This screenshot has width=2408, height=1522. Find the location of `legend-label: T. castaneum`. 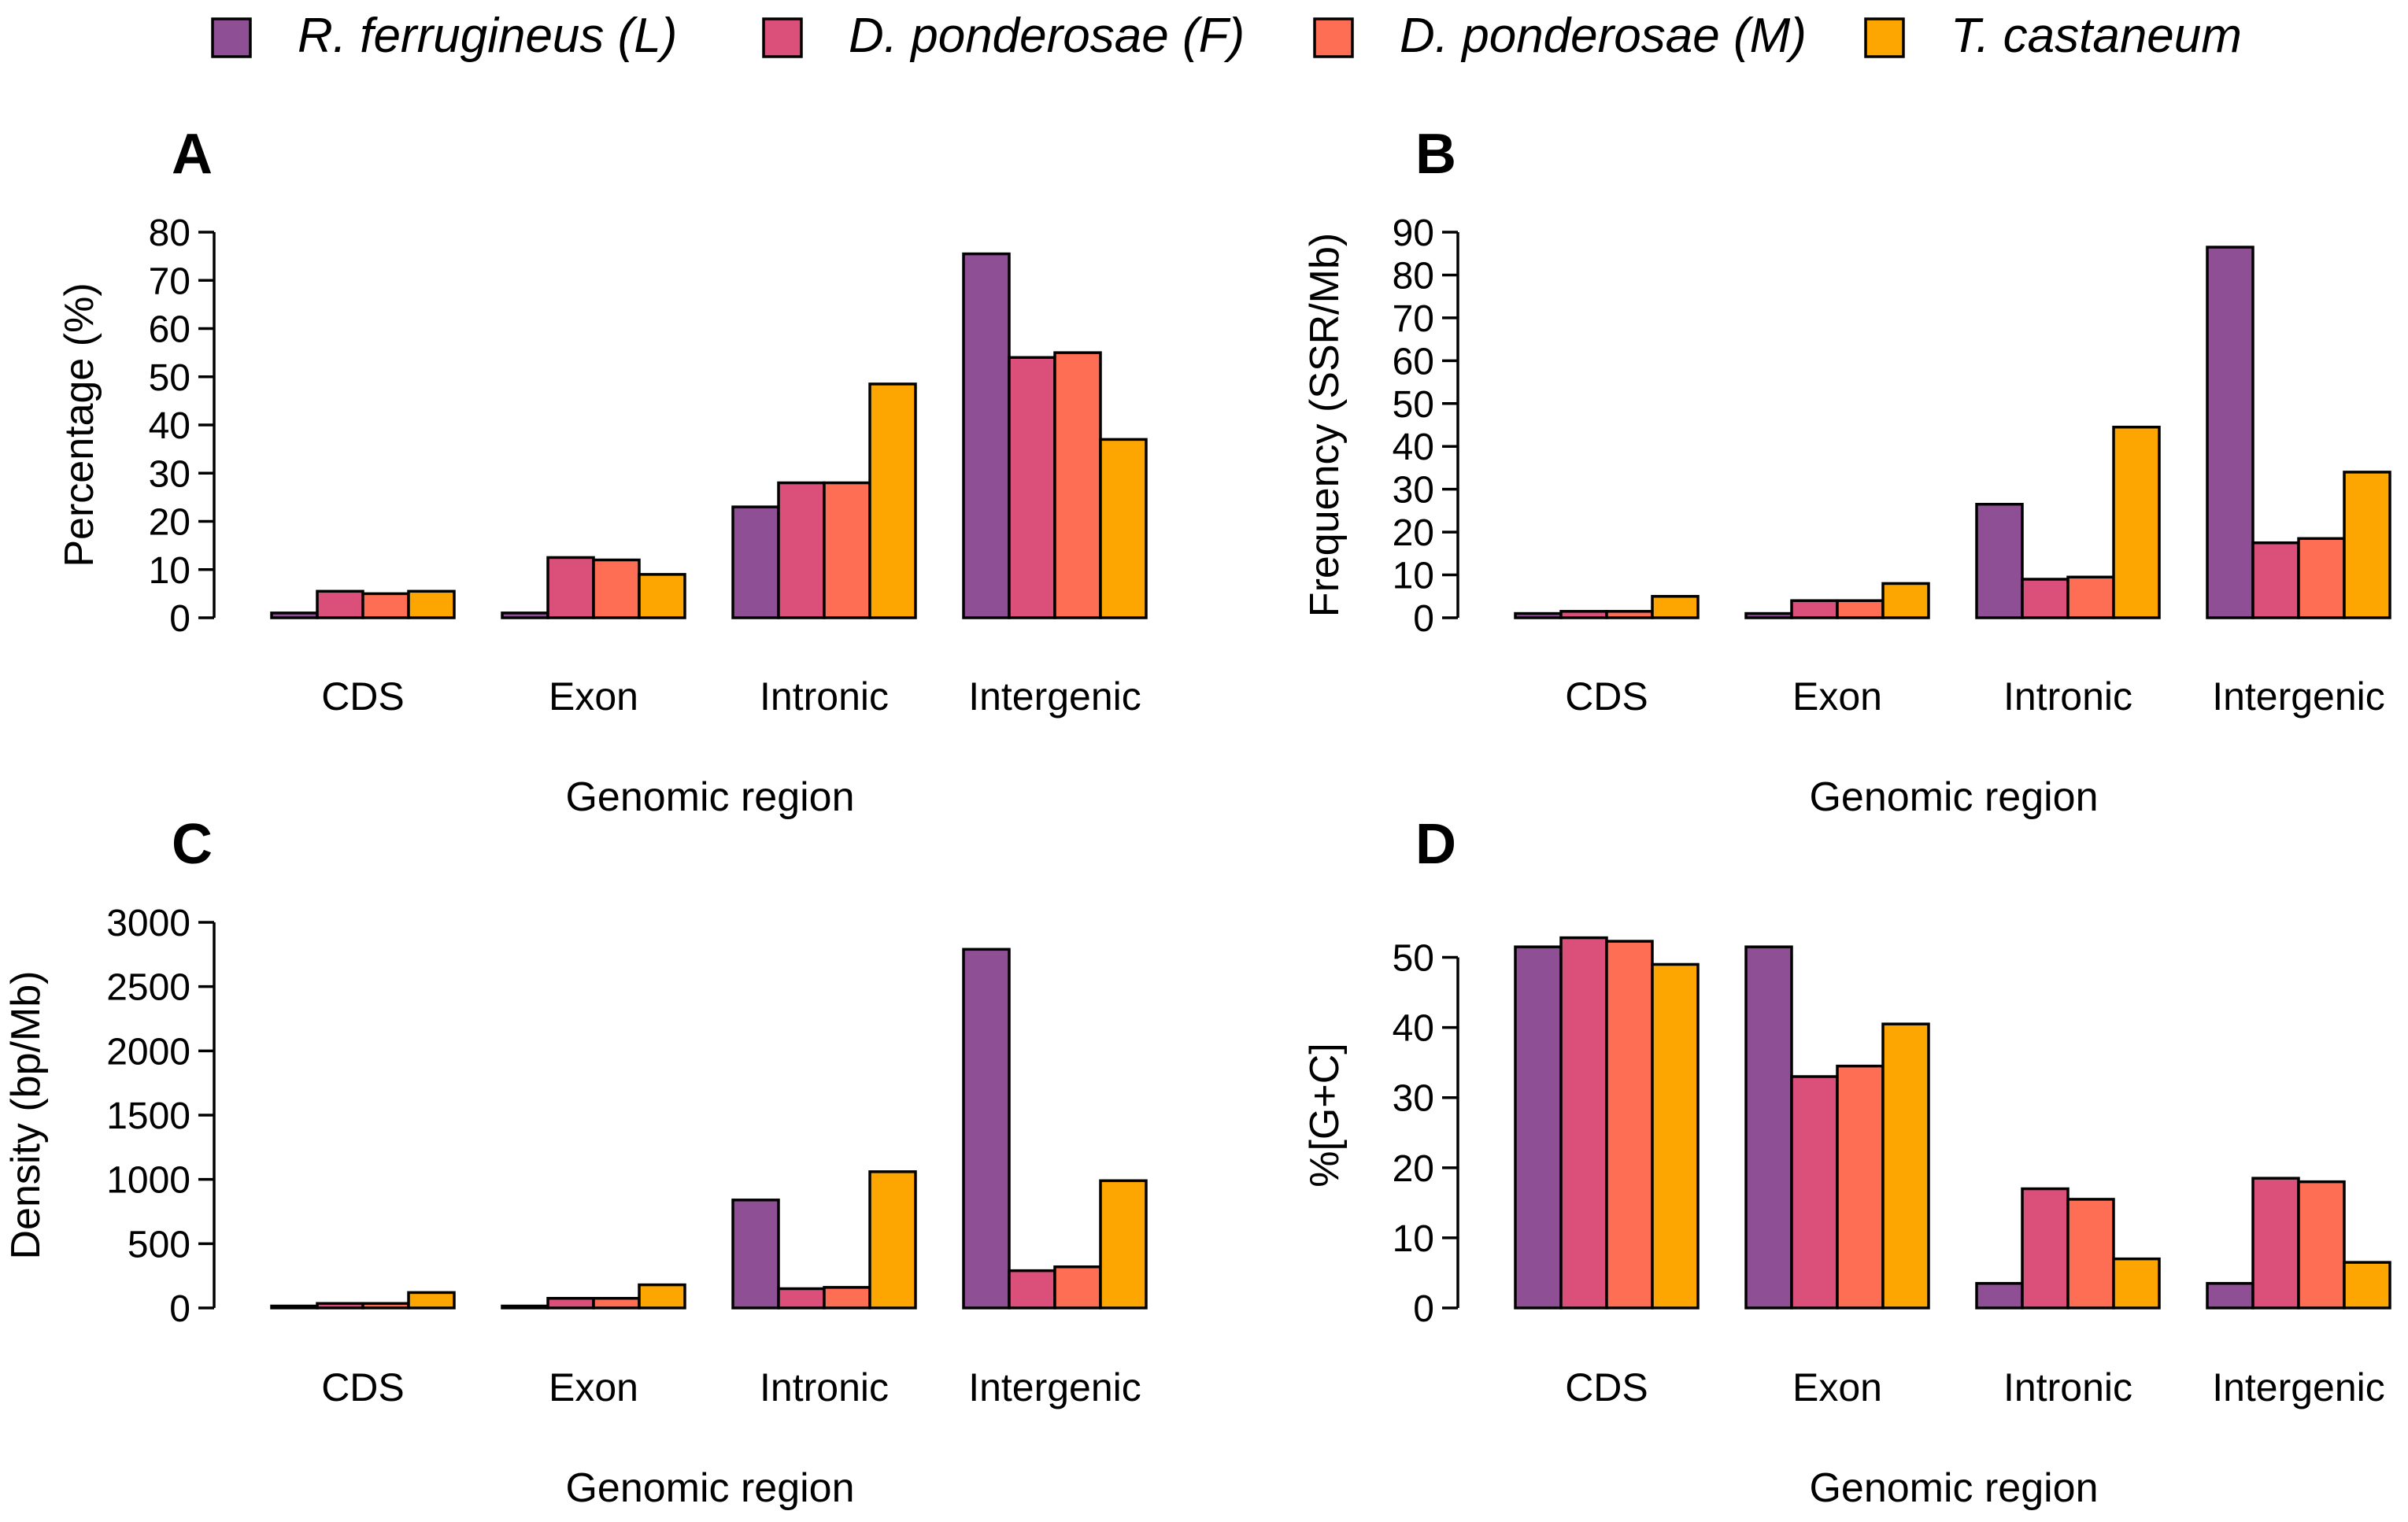

legend-label: T. castaneum is located at coordinates (2096, 36).